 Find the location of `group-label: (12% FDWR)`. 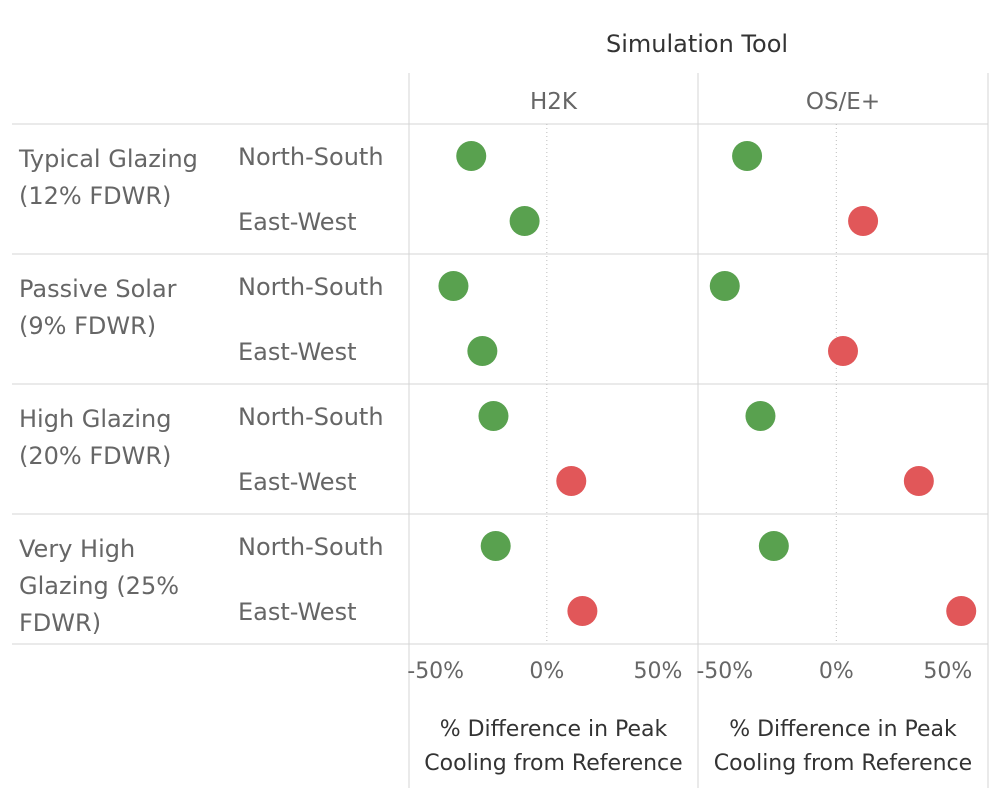

group-label: (12% FDWR) is located at coordinates (95, 196).